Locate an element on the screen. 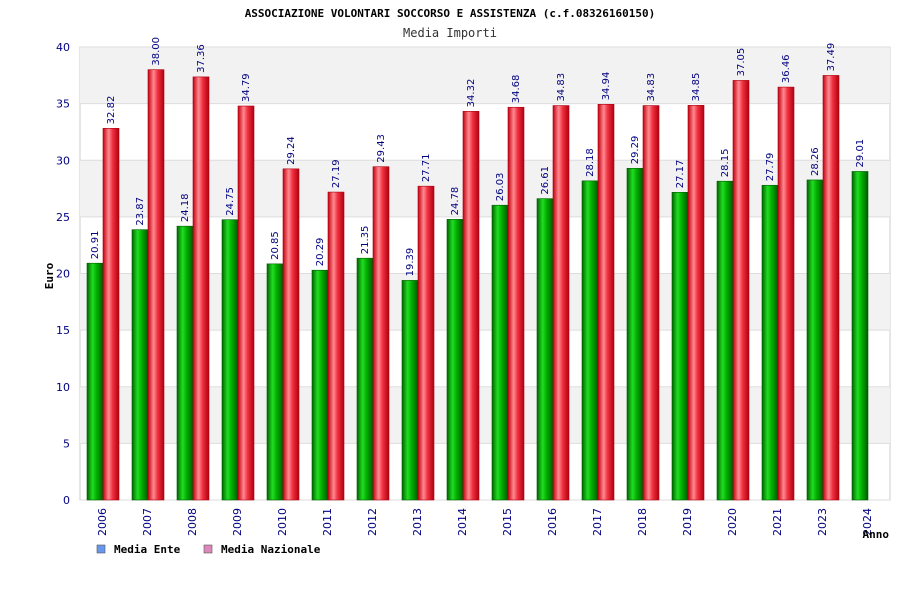 This screenshot has height=600, width=900. value-label-ente: 23.87 is located at coordinates (140, 211).